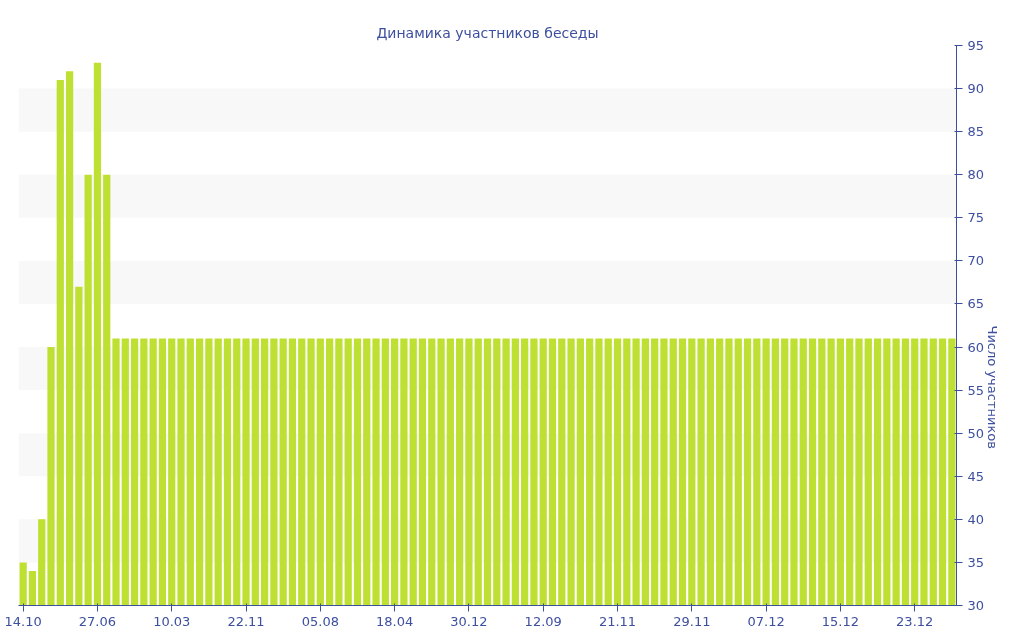  Describe the element at coordinates (246, 621) in the screenshot. I see `x-tick-label: 22.11` at that location.